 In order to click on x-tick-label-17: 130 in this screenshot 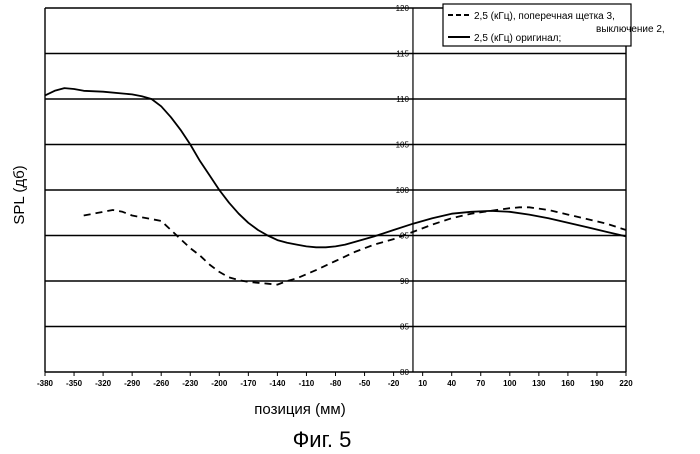, I will do `click(539, 383)`.